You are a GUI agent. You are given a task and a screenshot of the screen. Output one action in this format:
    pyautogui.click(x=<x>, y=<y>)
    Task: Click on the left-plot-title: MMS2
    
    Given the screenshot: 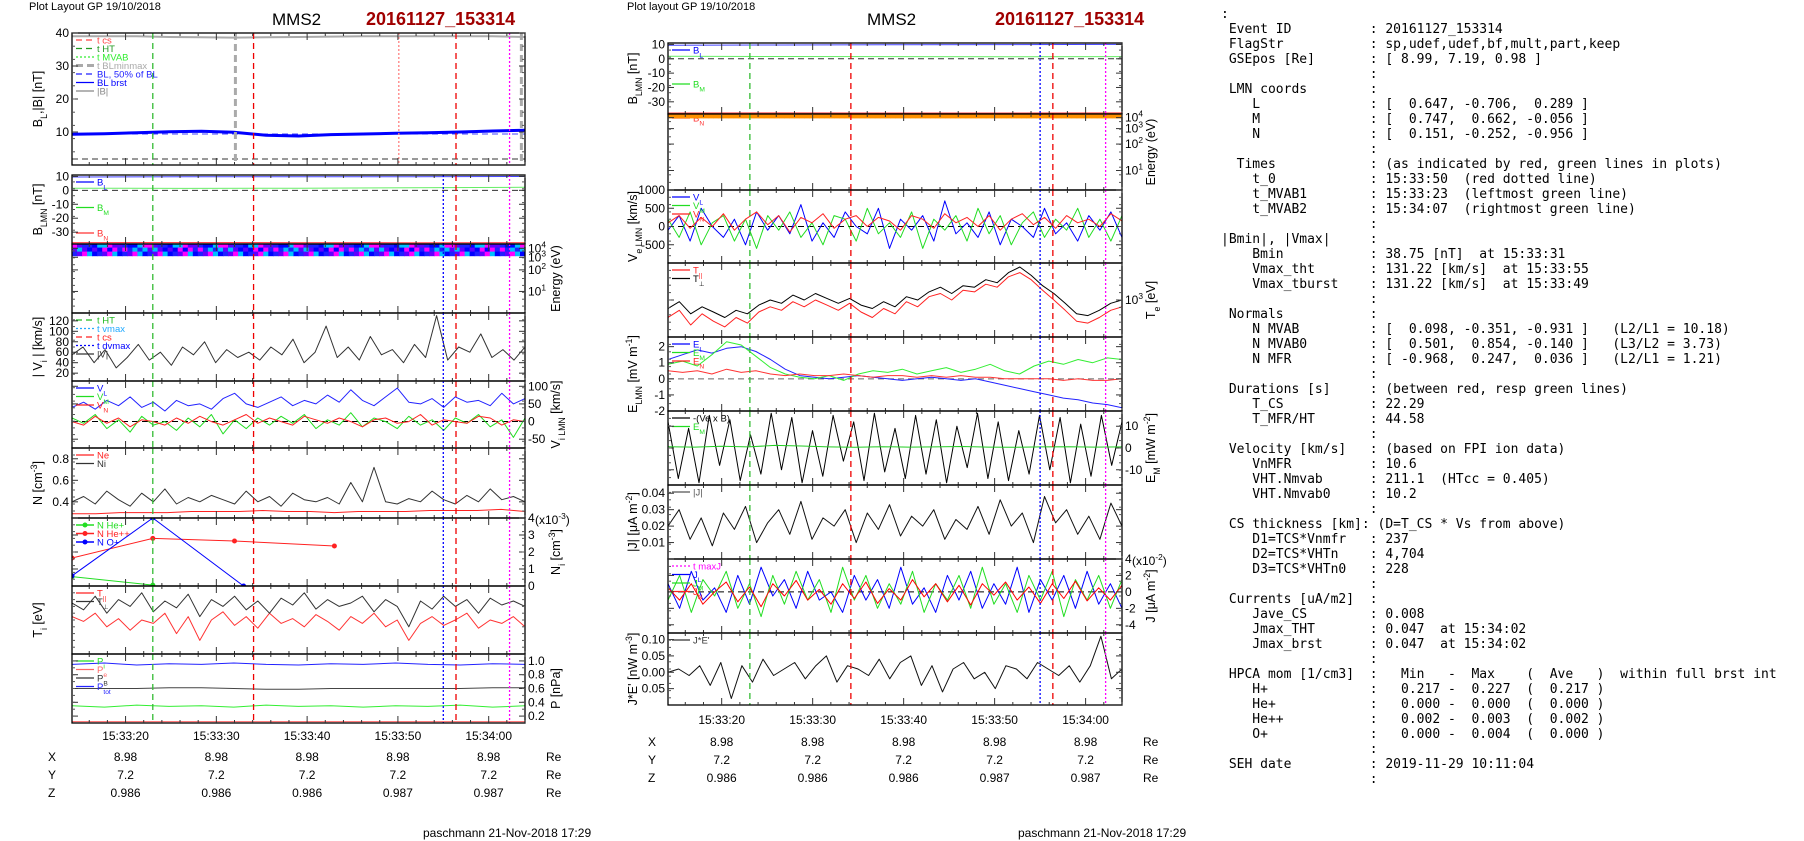 What is the action you would take?
    pyautogui.click(x=297, y=19)
    